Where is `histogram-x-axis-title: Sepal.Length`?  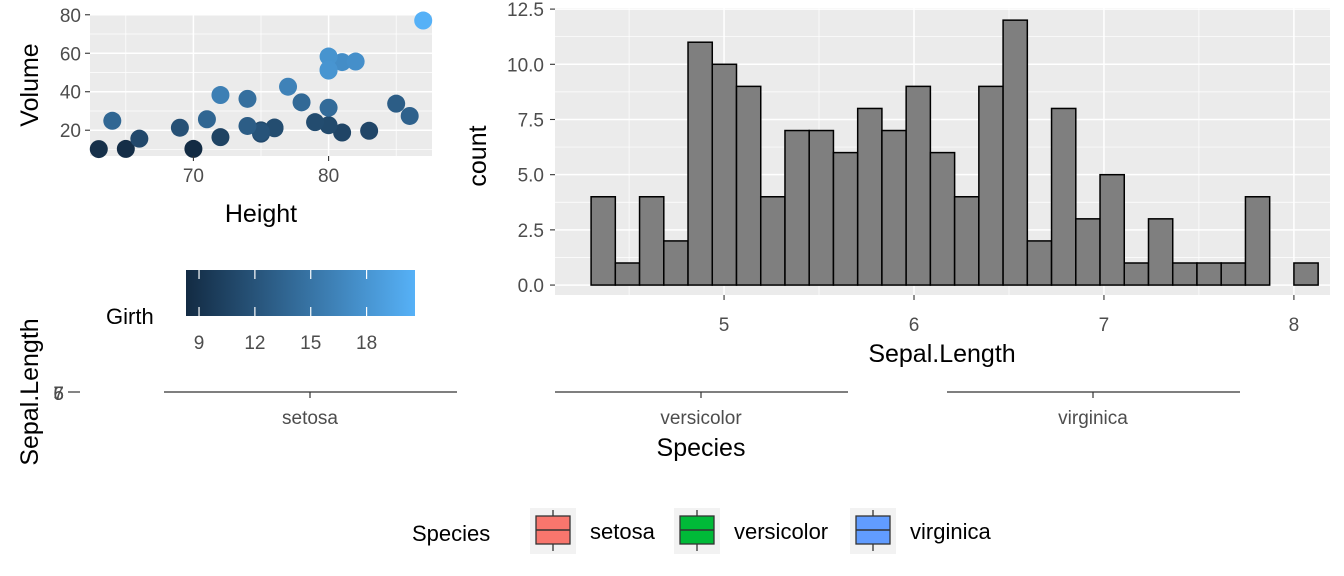
histogram-x-axis-title: Sepal.Length is located at coordinates (941, 354).